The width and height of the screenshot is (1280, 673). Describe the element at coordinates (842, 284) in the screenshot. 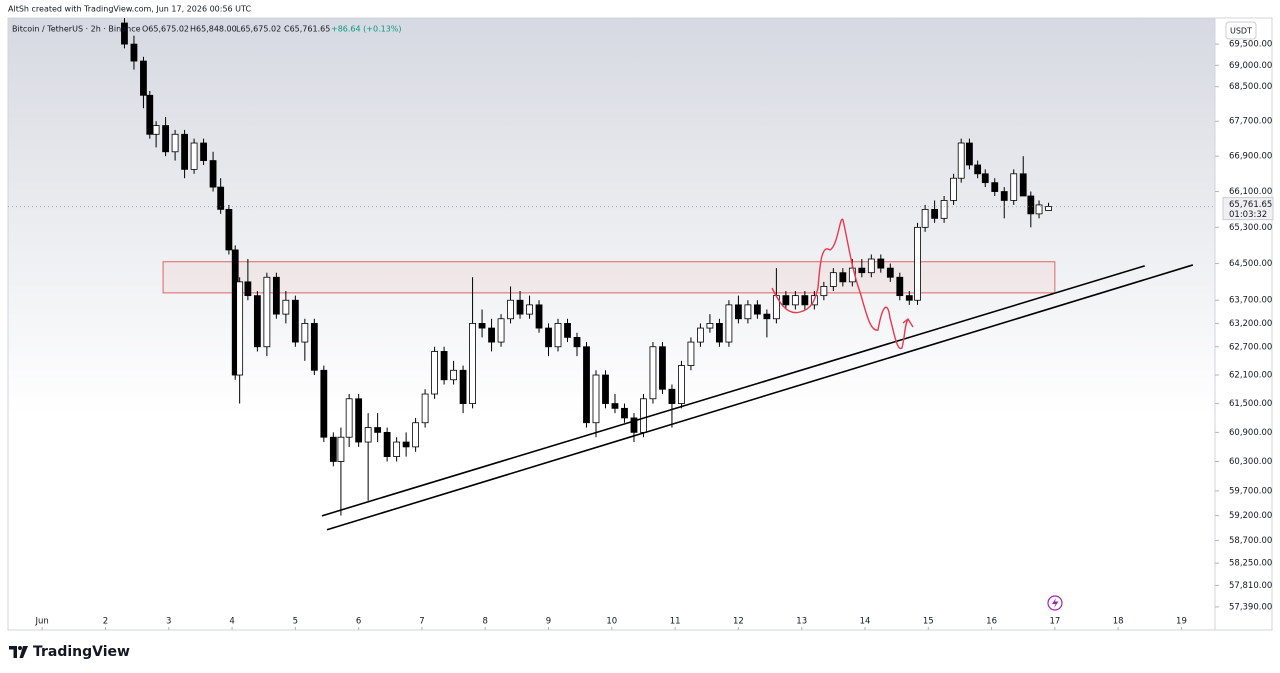

I see `hand-drawn-path` at that location.